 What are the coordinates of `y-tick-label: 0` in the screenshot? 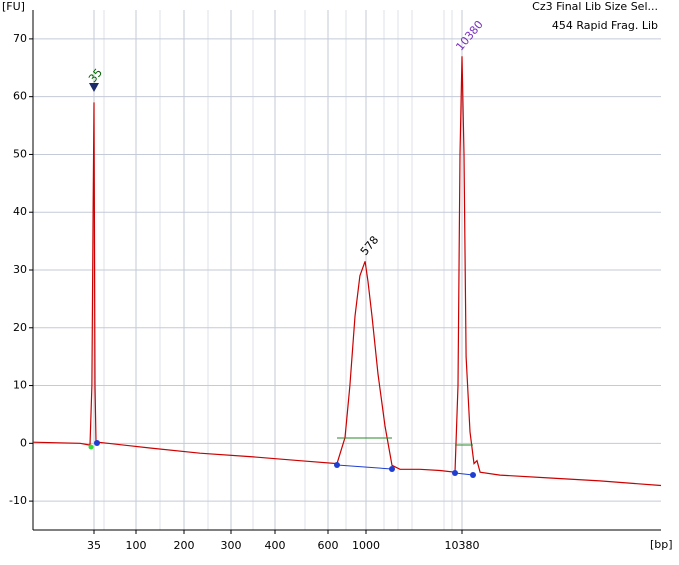 It's located at (23, 442).